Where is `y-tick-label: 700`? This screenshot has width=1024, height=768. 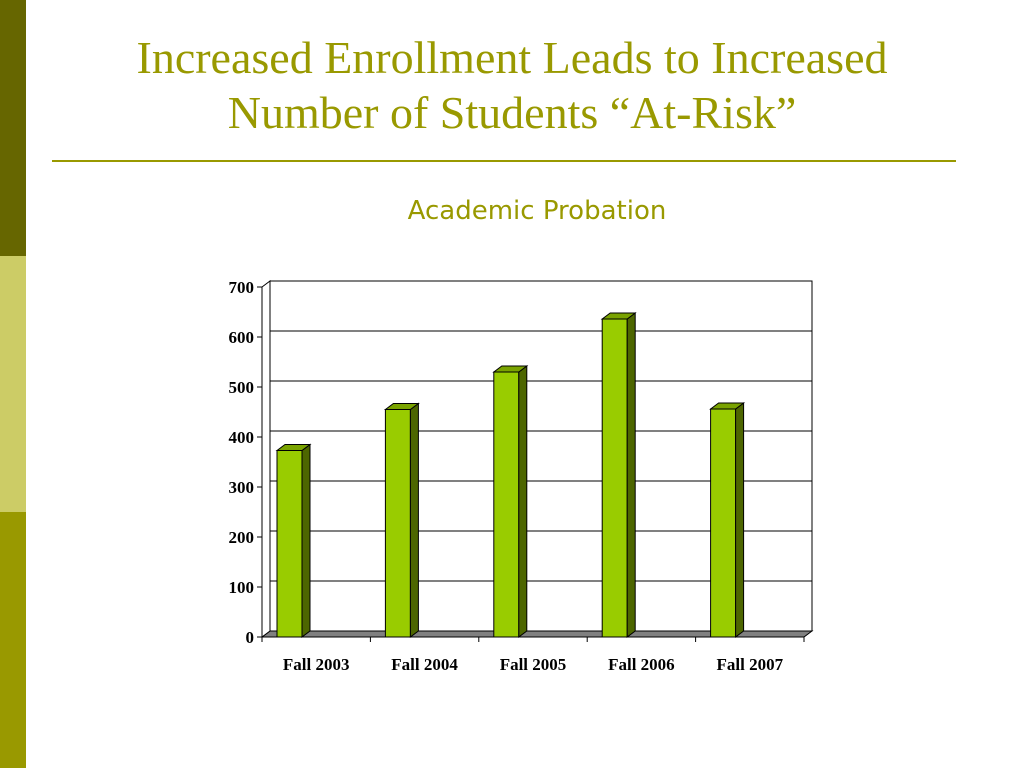
y-tick-label: 700 is located at coordinates (242, 287).